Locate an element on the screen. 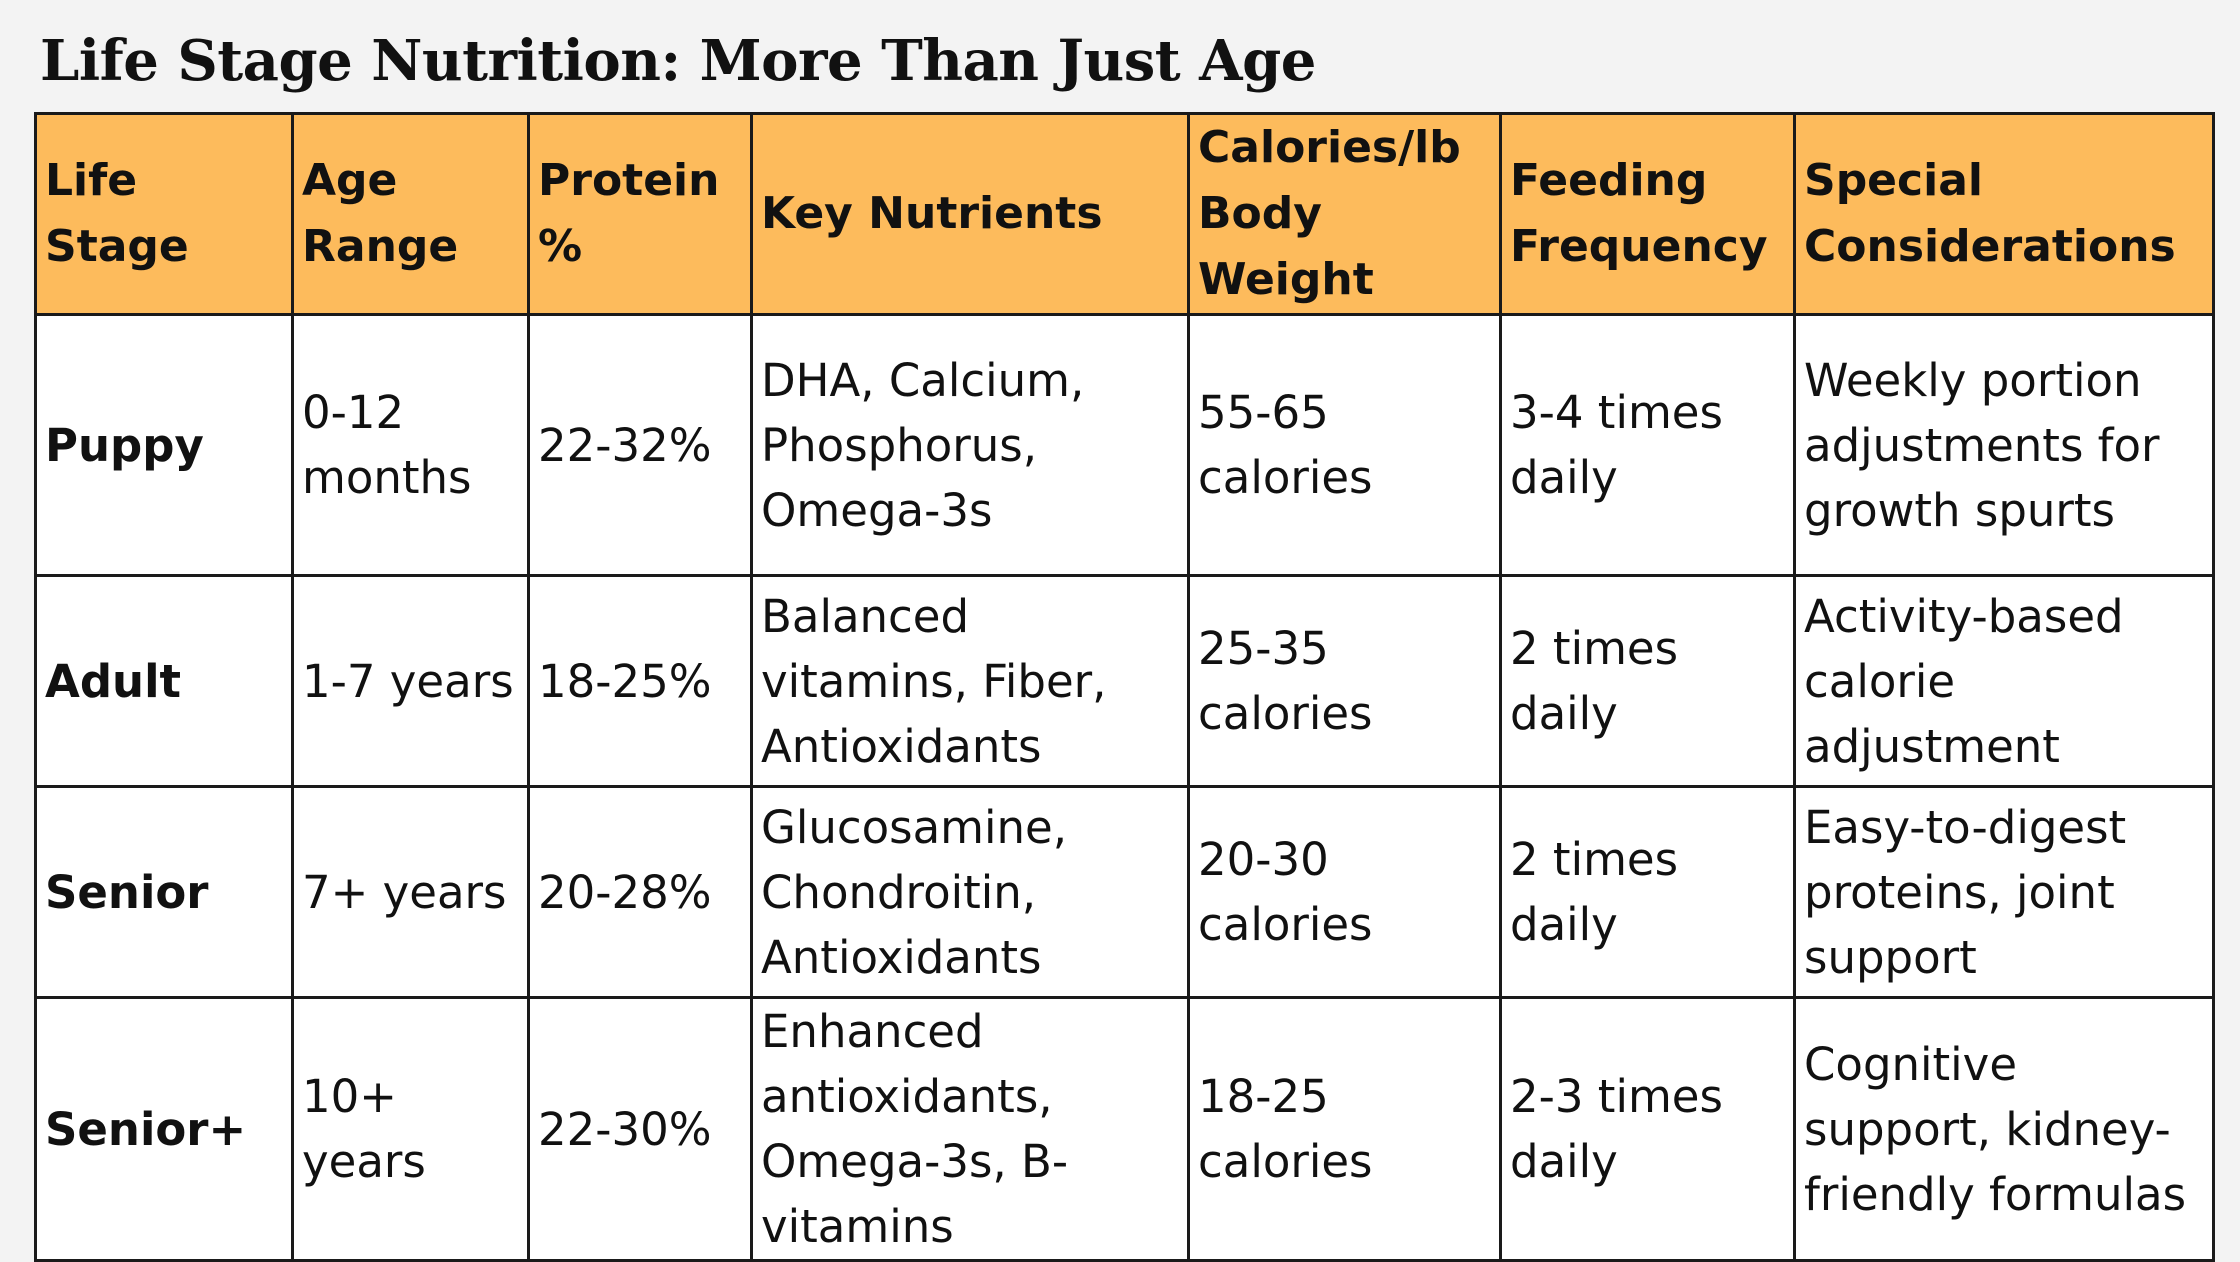 The width and height of the screenshot is (2240, 1262). cell-age-range: 0-12 months is located at coordinates (410, 445).